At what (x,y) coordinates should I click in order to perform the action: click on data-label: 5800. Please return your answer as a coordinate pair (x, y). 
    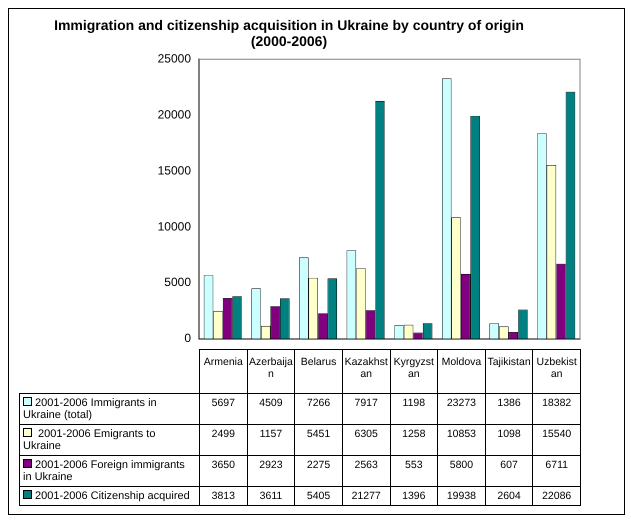
    Looking at the image, I should click on (462, 471).